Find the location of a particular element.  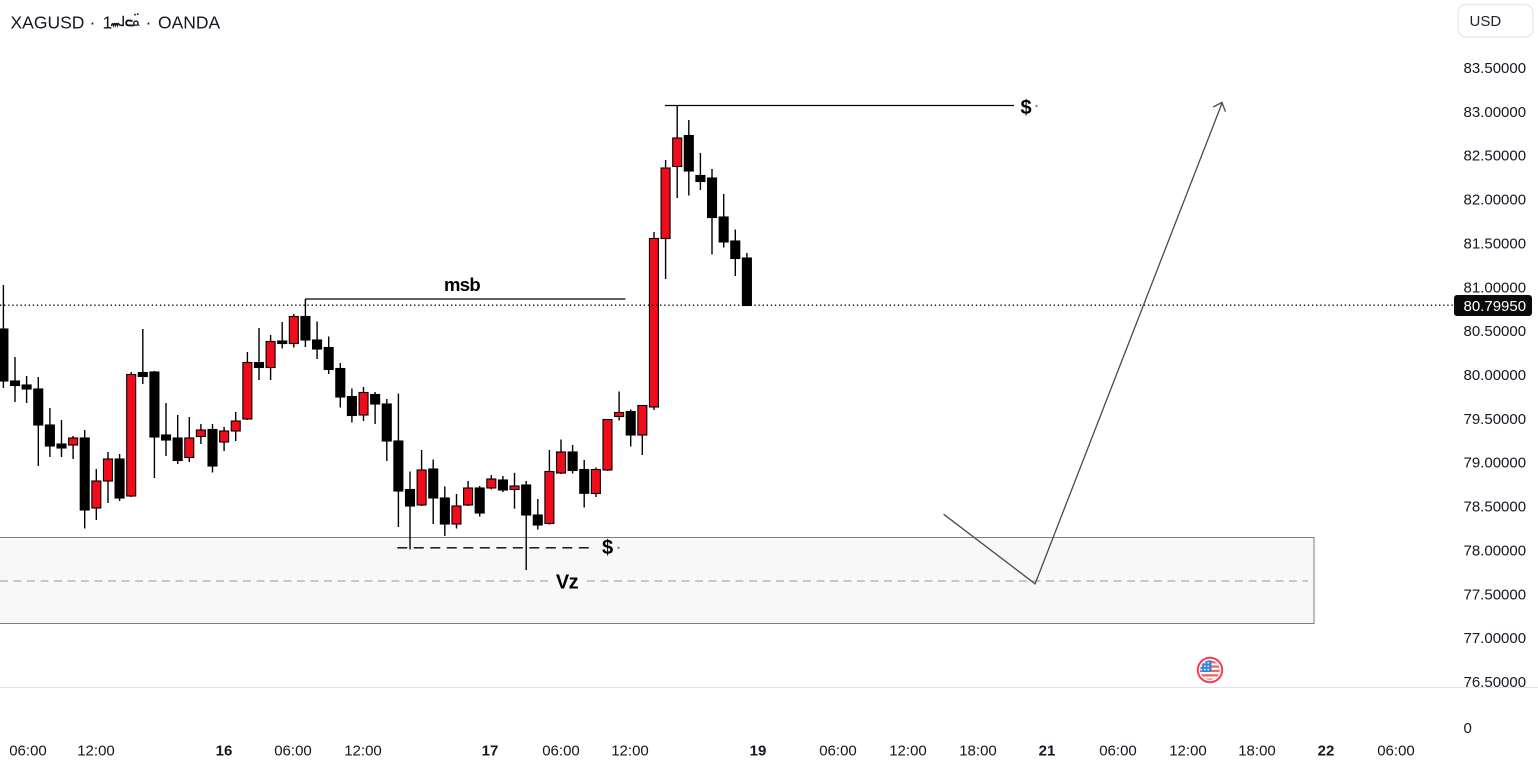

svg-text: Vz is located at coordinates (567, 583).